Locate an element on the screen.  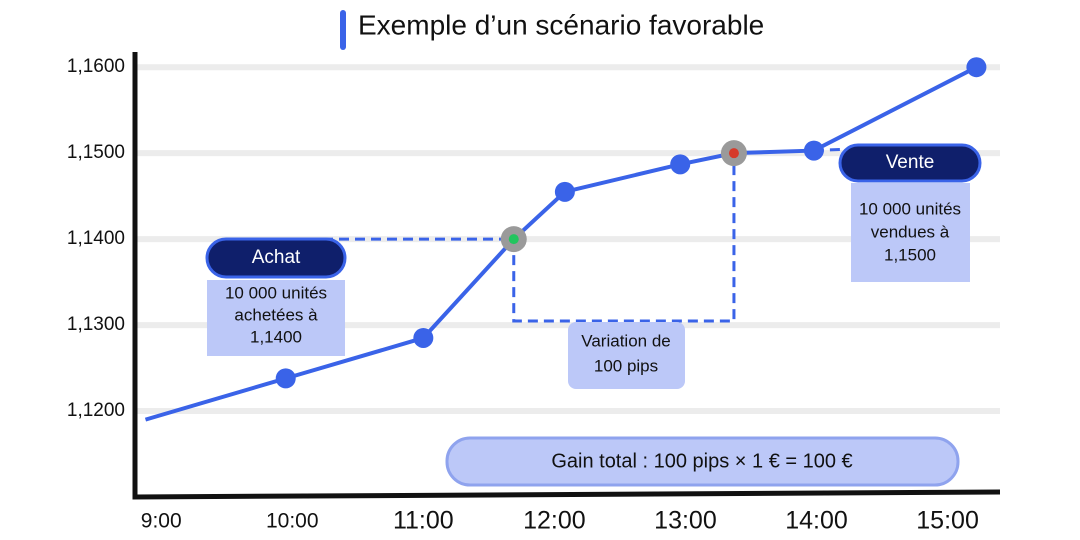
x-tick-label: 10:00 is located at coordinates (292, 521).